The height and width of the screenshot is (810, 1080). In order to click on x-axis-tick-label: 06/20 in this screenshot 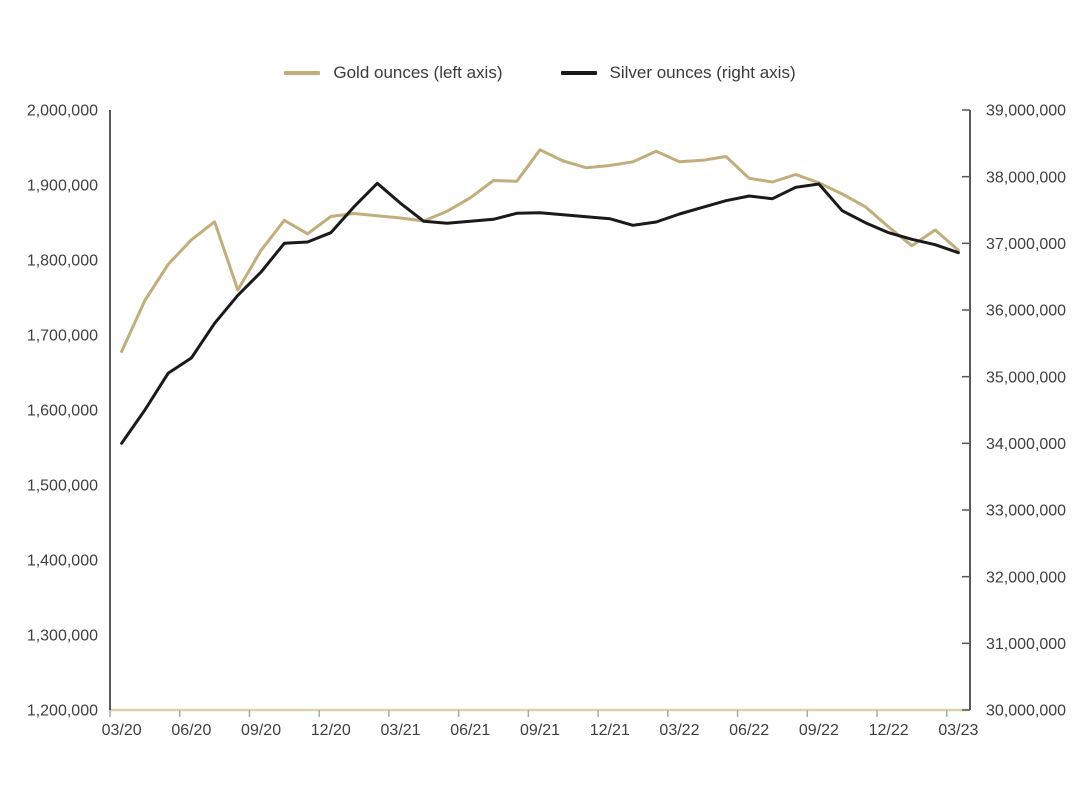, I will do `click(191, 730)`.